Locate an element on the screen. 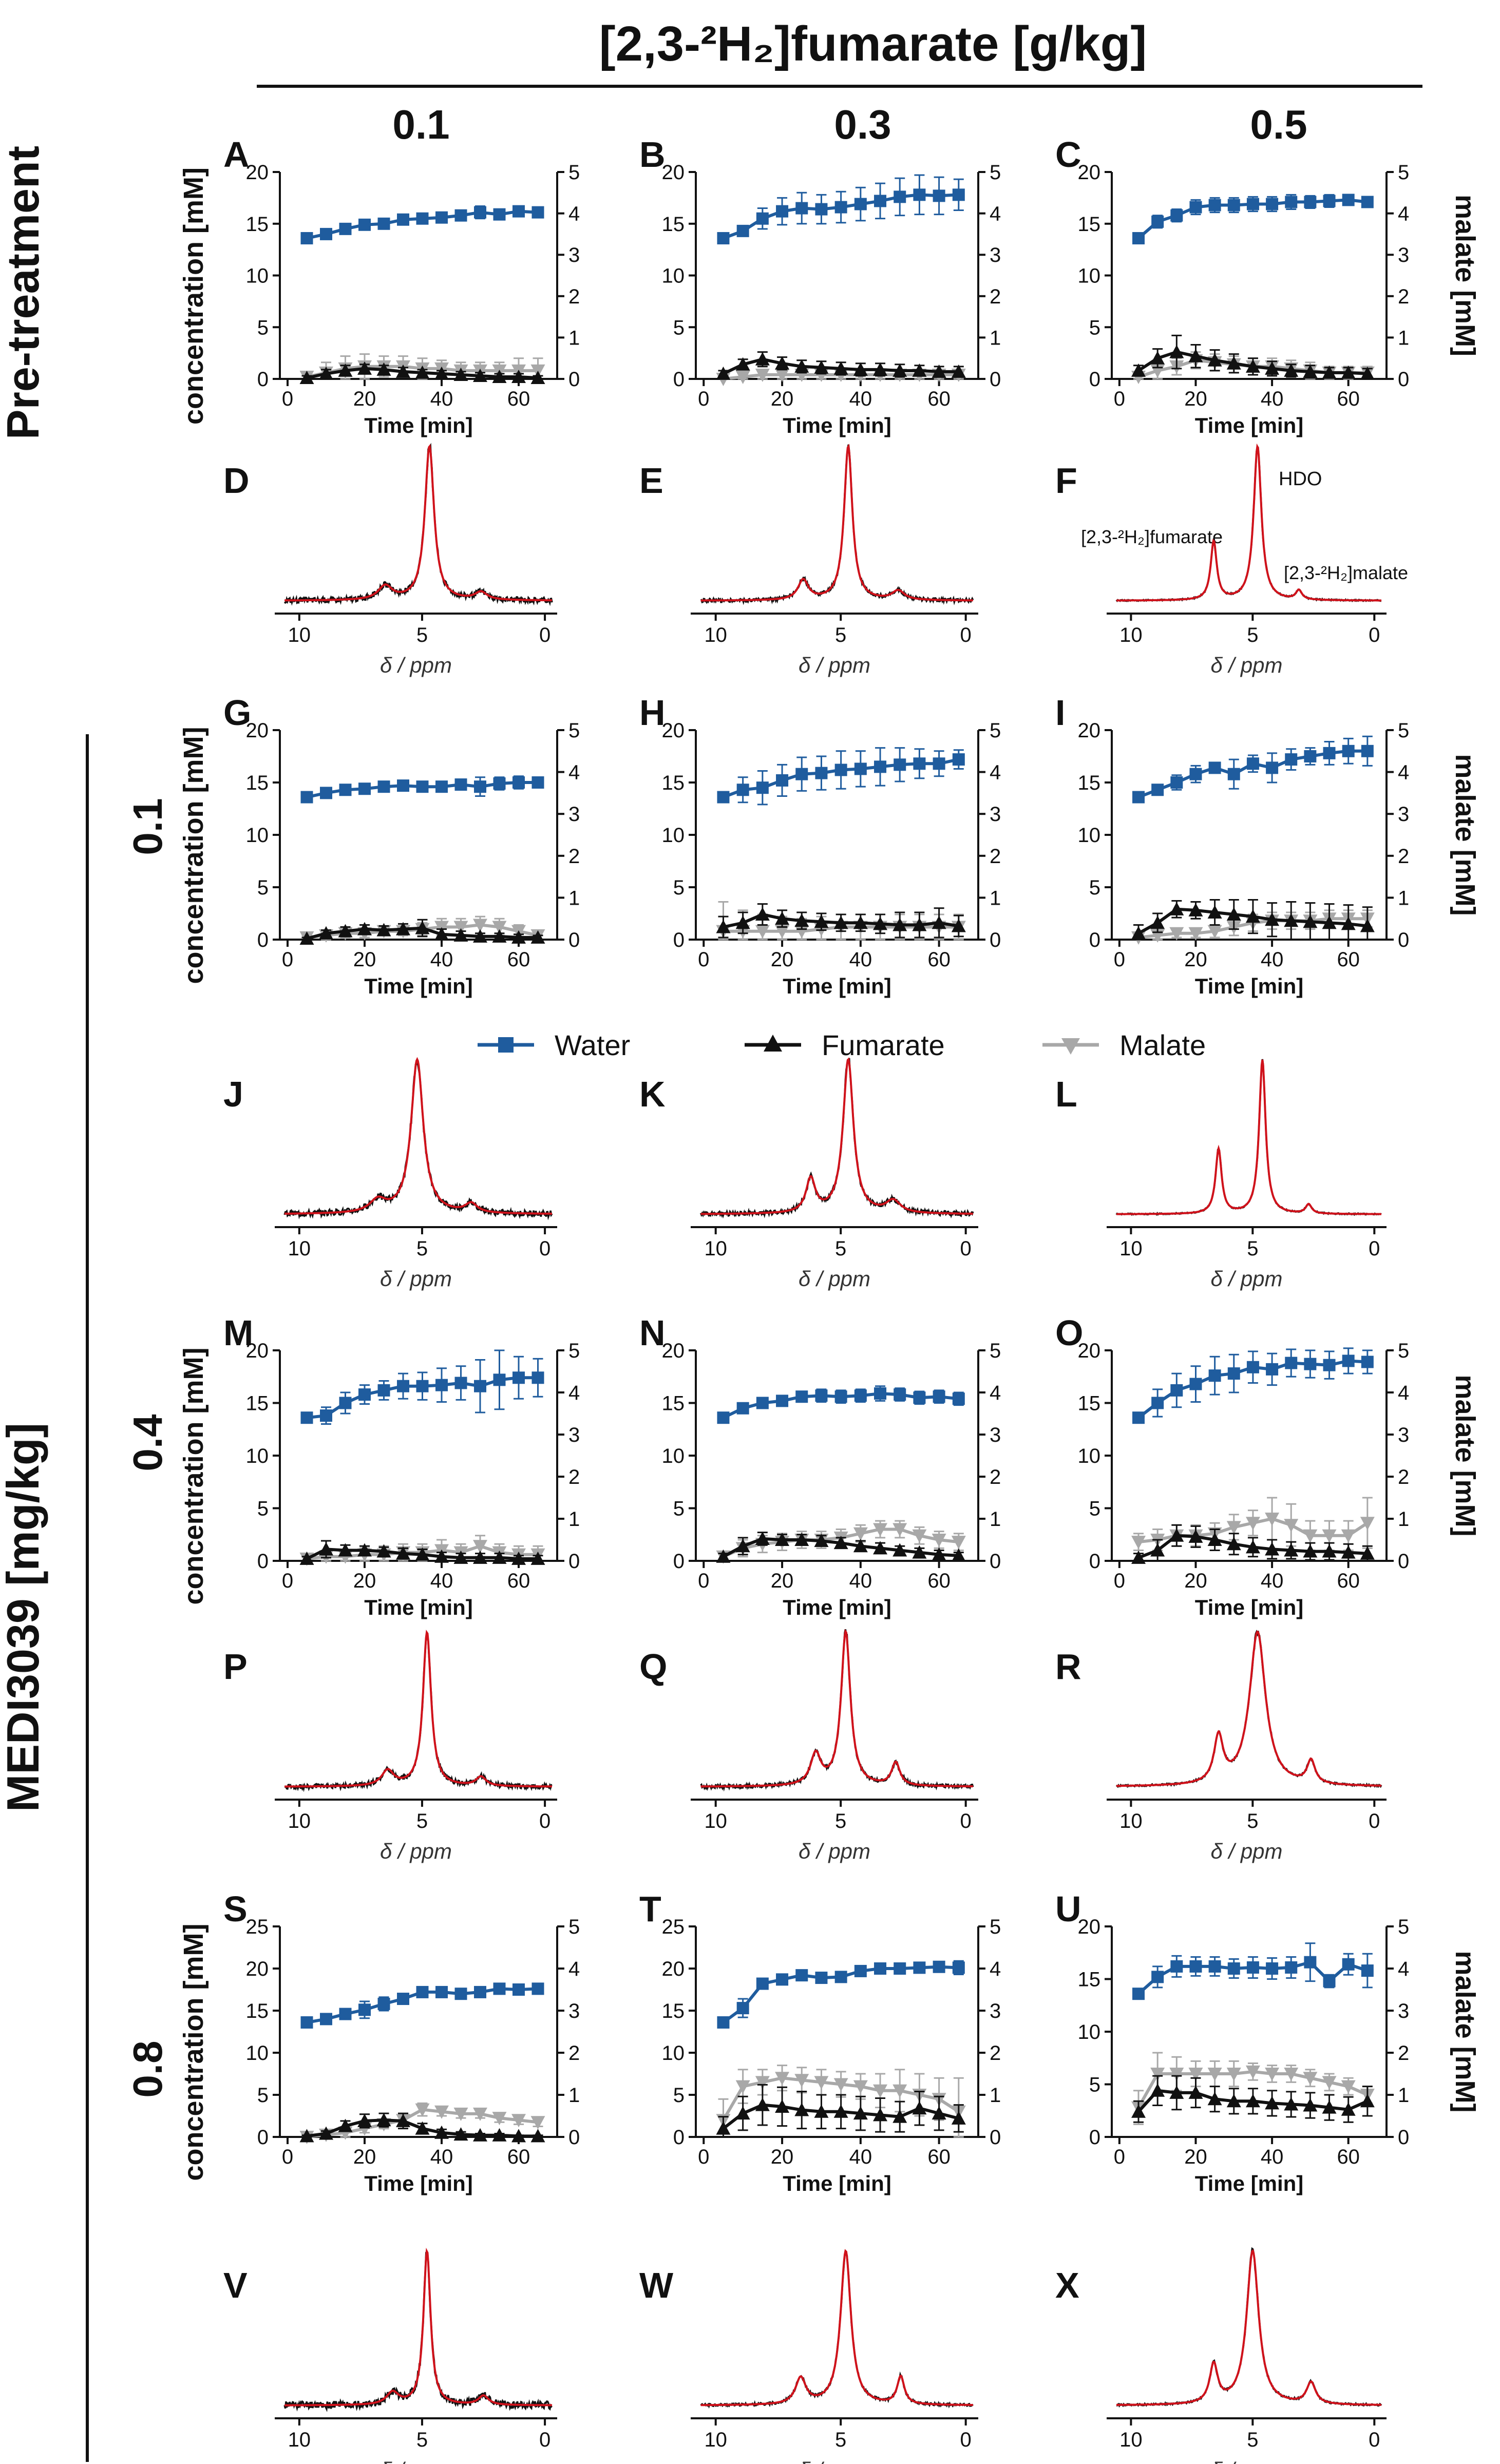  spectrum-panel-F: F 10 5 0 δ / ppm is located at coordinates (1221, 560).